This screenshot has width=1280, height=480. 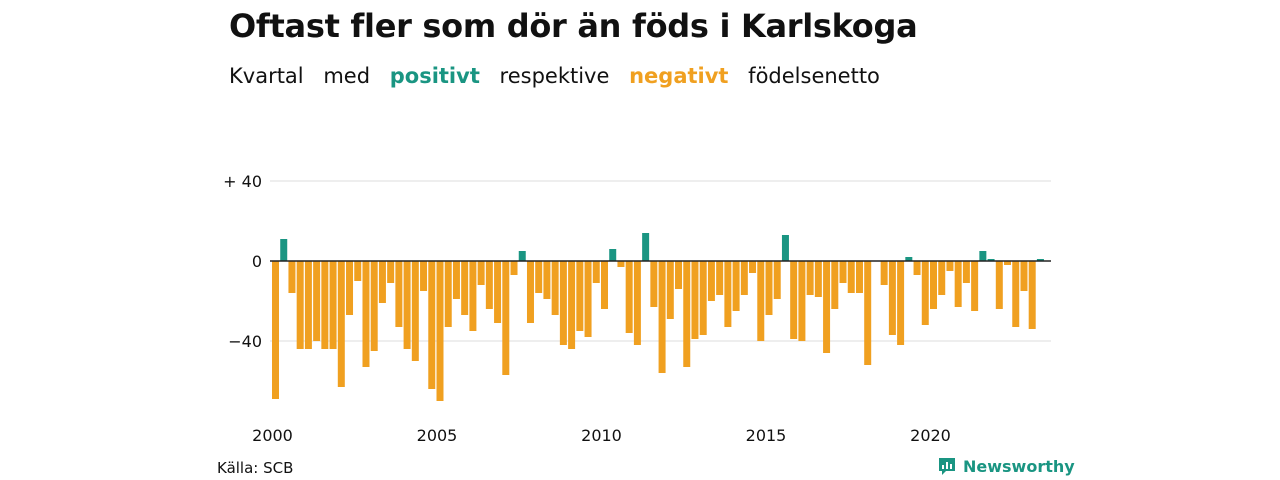 What do you see at coordinates (437, 435) in the screenshot?
I see `x-tick-label: 2005` at bounding box center [437, 435].